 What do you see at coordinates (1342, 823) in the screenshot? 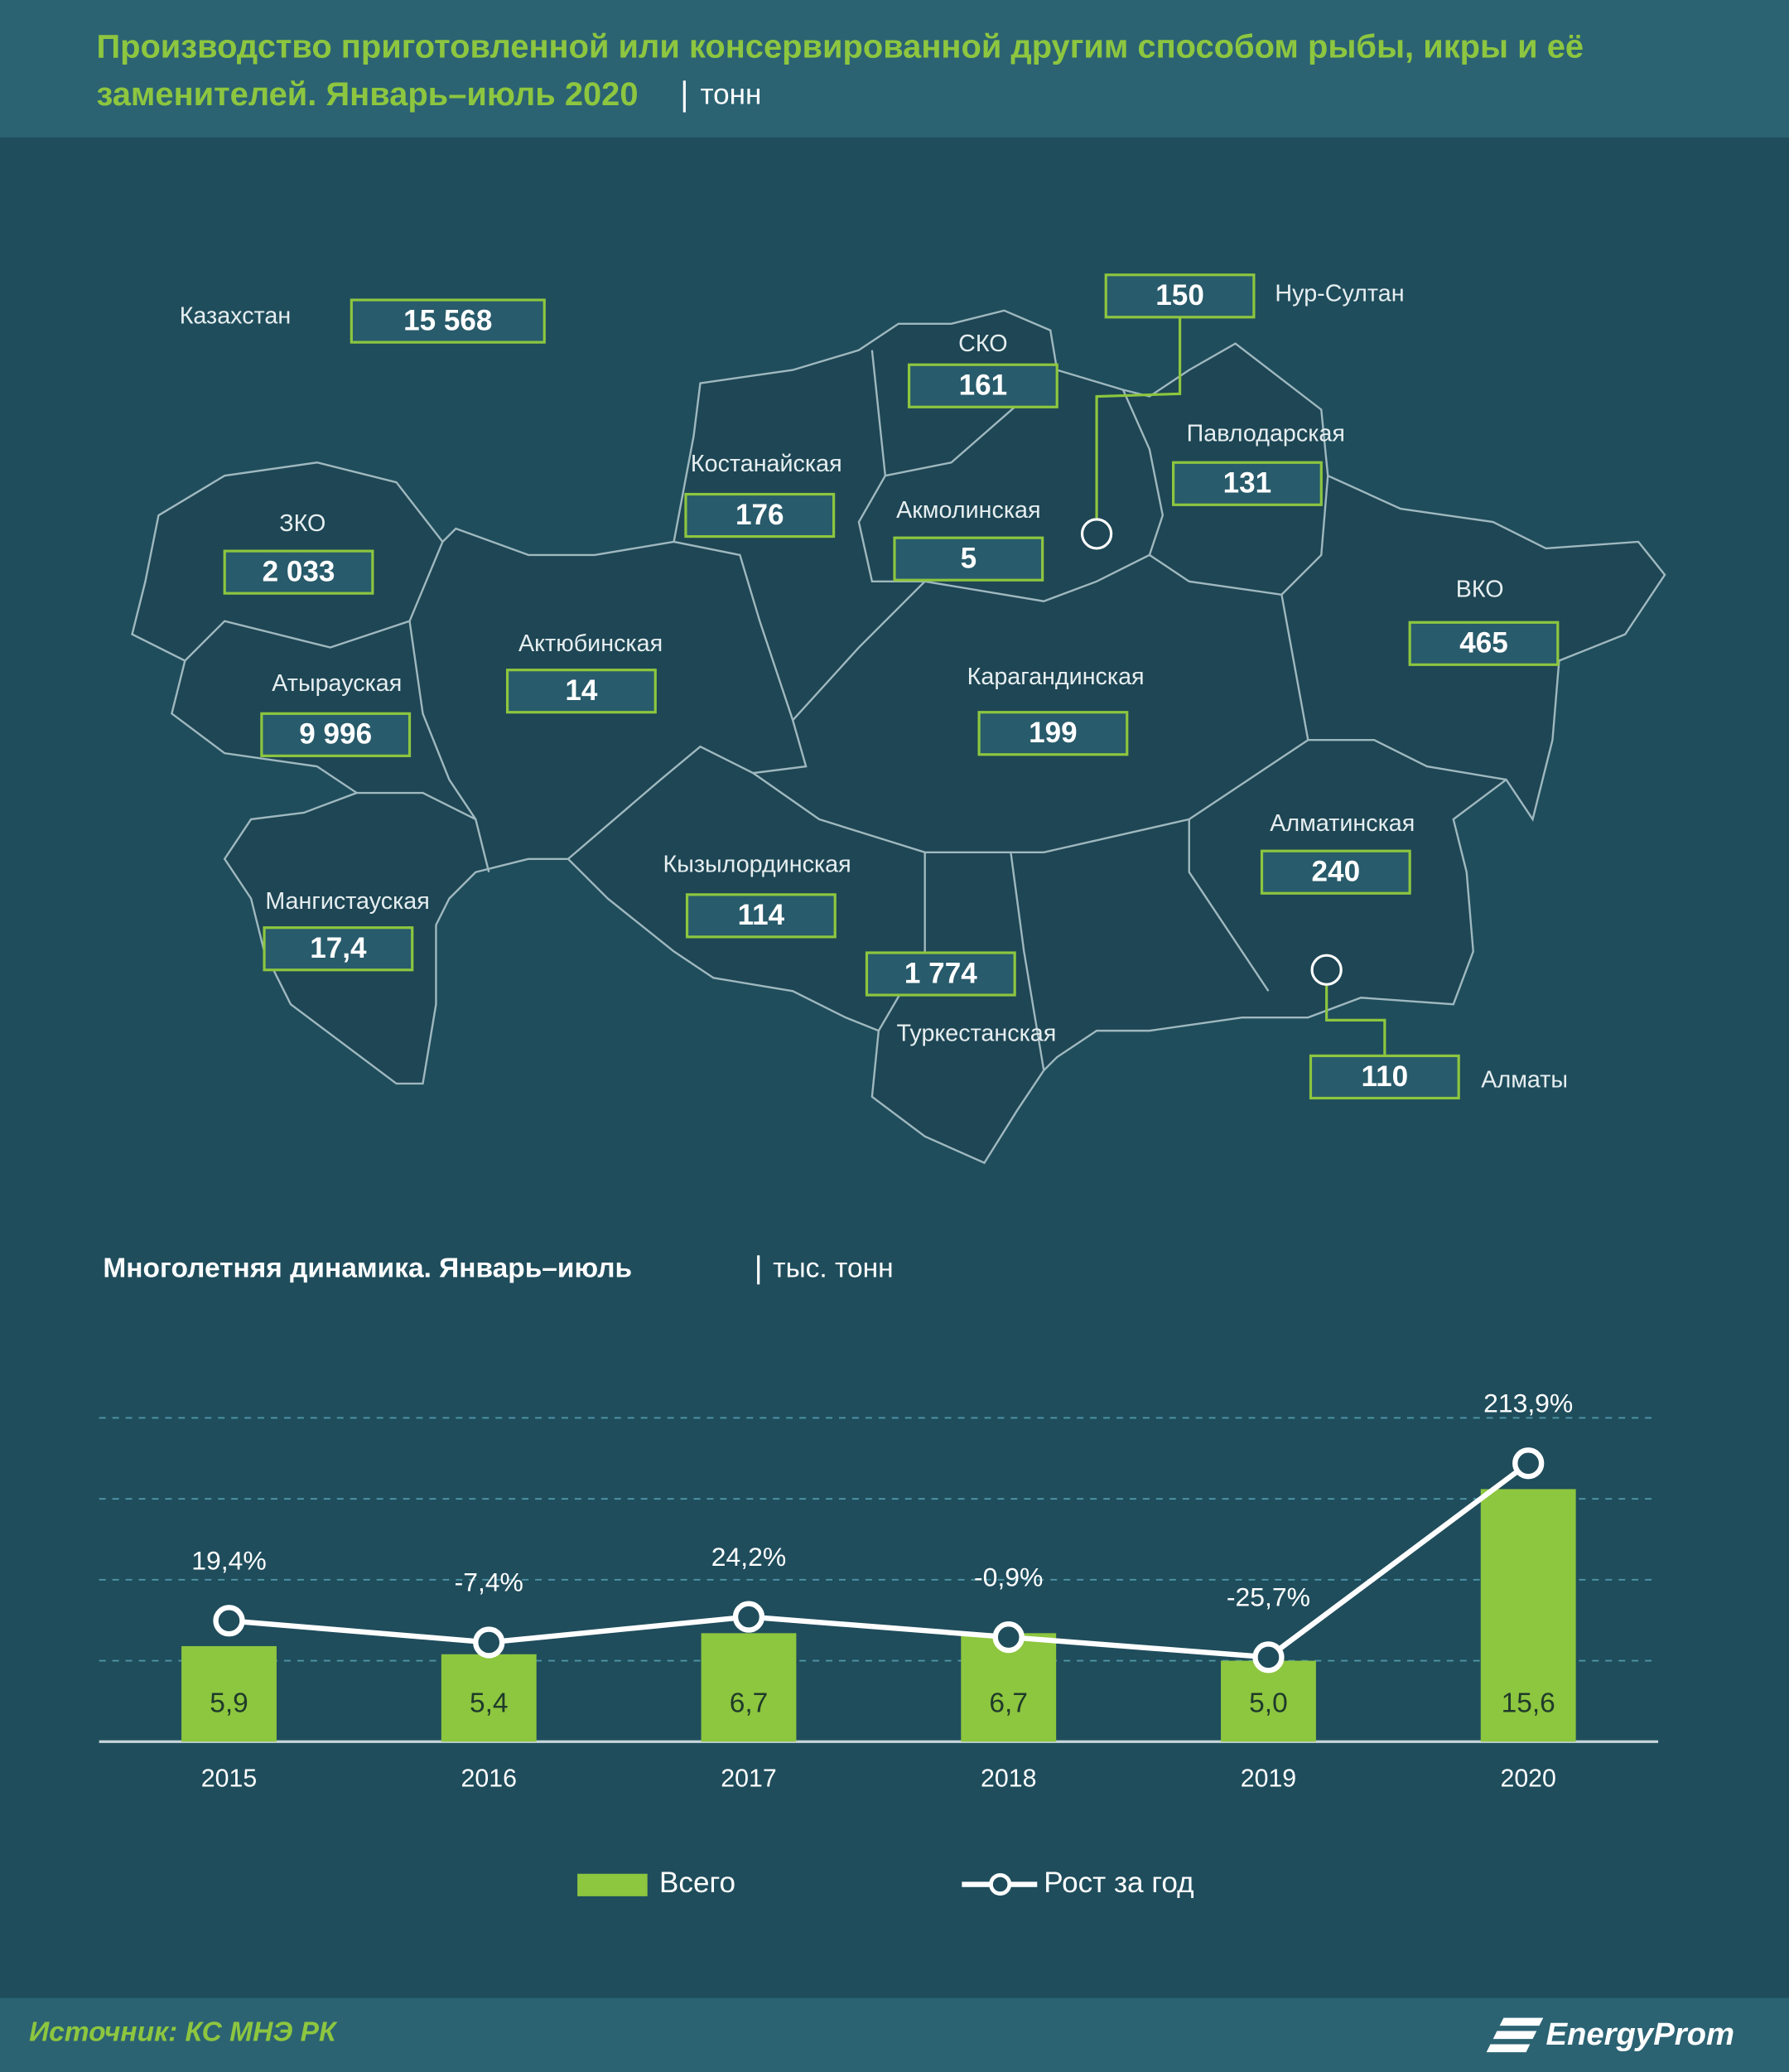
I see `region-name: Алматинская` at bounding box center [1342, 823].